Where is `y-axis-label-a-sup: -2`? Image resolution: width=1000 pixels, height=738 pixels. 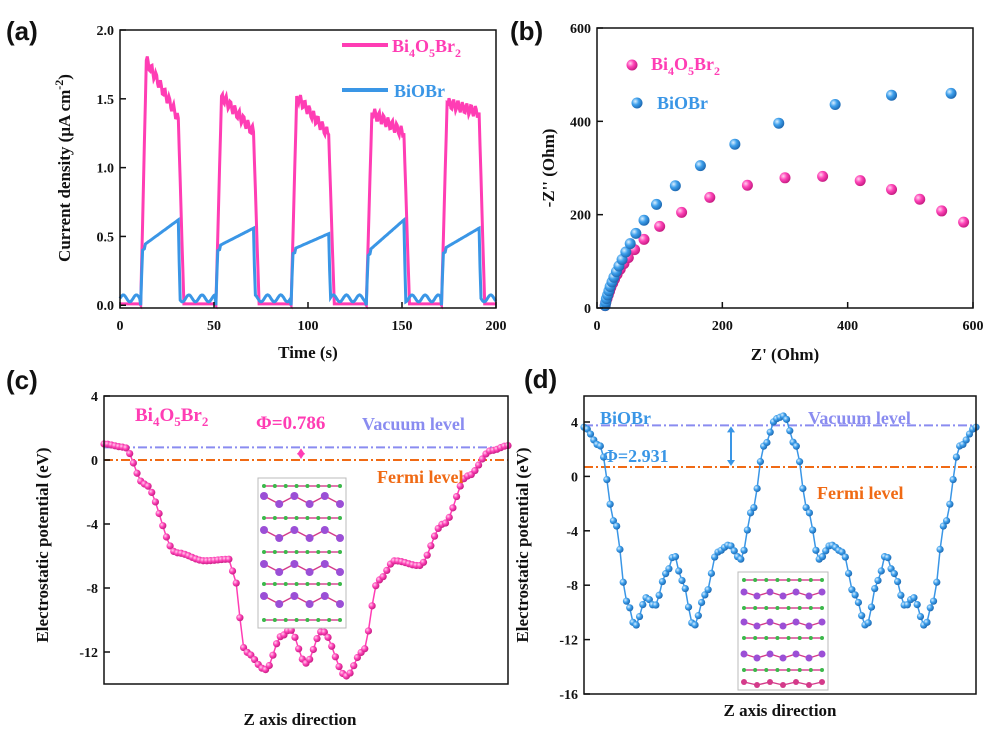 y-axis-label-a-sup: -2 is located at coordinates (59, 85).